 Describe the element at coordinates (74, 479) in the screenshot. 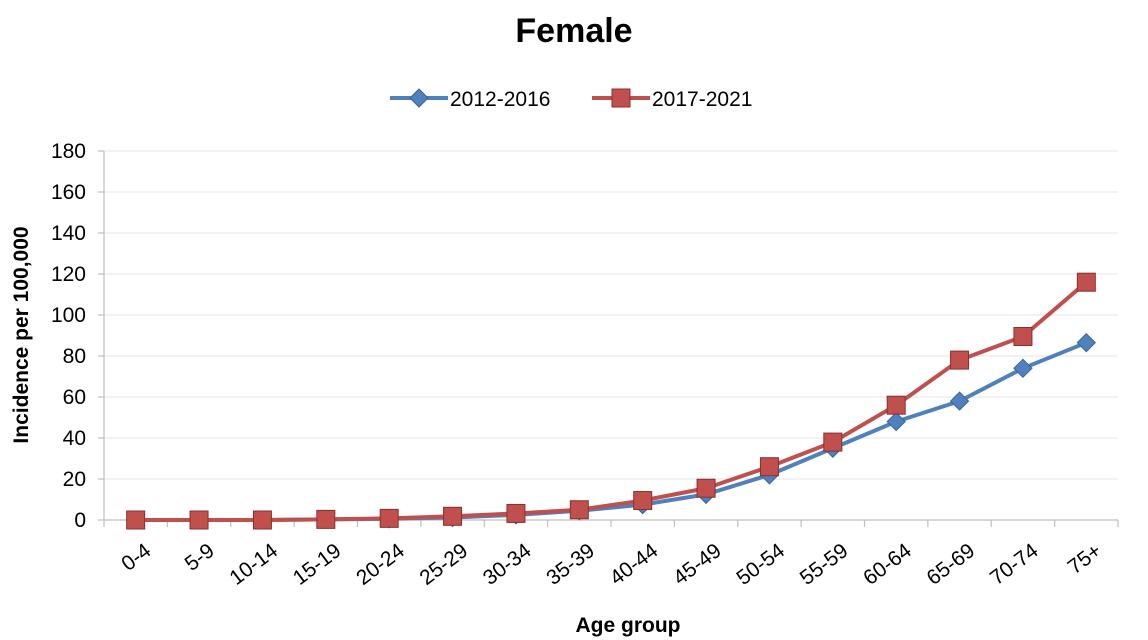

I see `y-tick-label: 20` at that location.